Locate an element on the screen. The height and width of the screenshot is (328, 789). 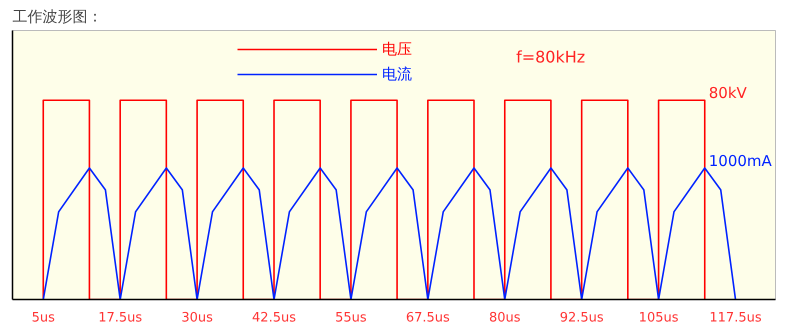
chart-title: 工作波形图： is located at coordinates (57, 17).